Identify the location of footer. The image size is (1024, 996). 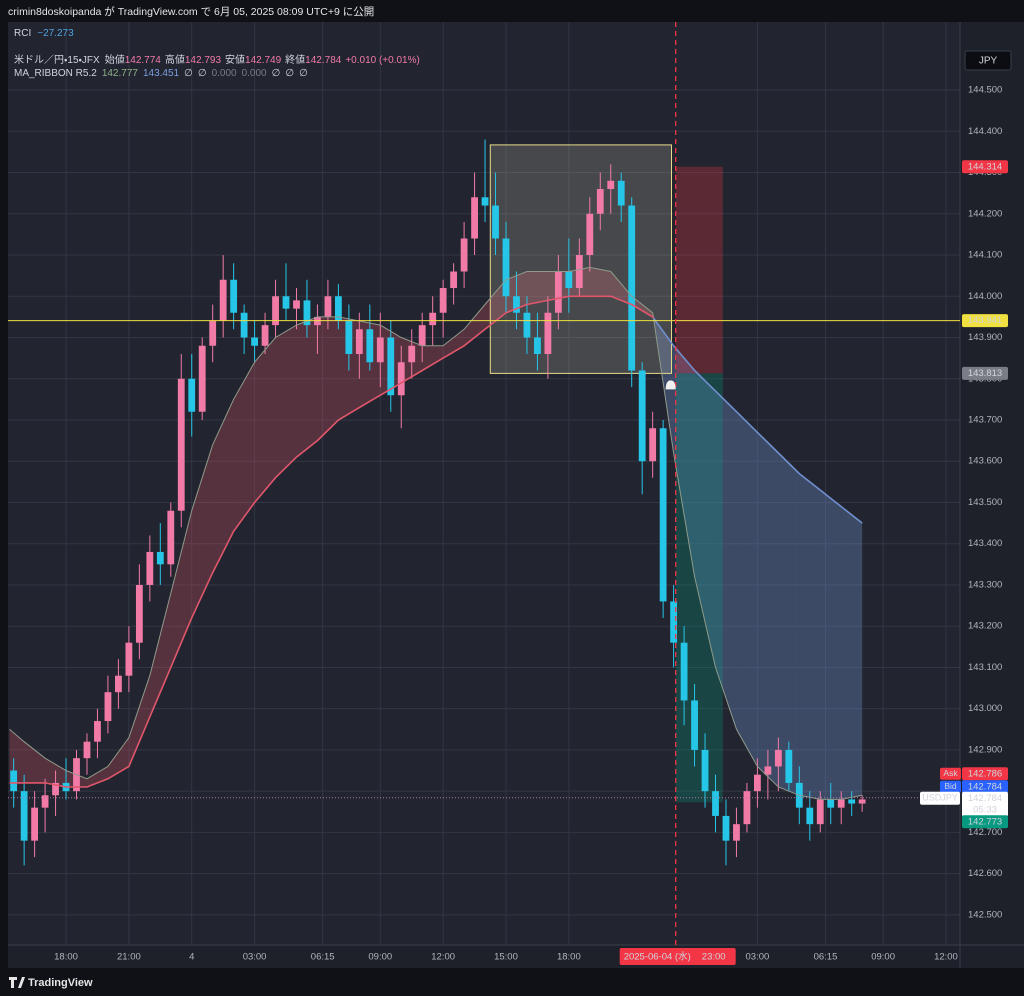
(512, 983).